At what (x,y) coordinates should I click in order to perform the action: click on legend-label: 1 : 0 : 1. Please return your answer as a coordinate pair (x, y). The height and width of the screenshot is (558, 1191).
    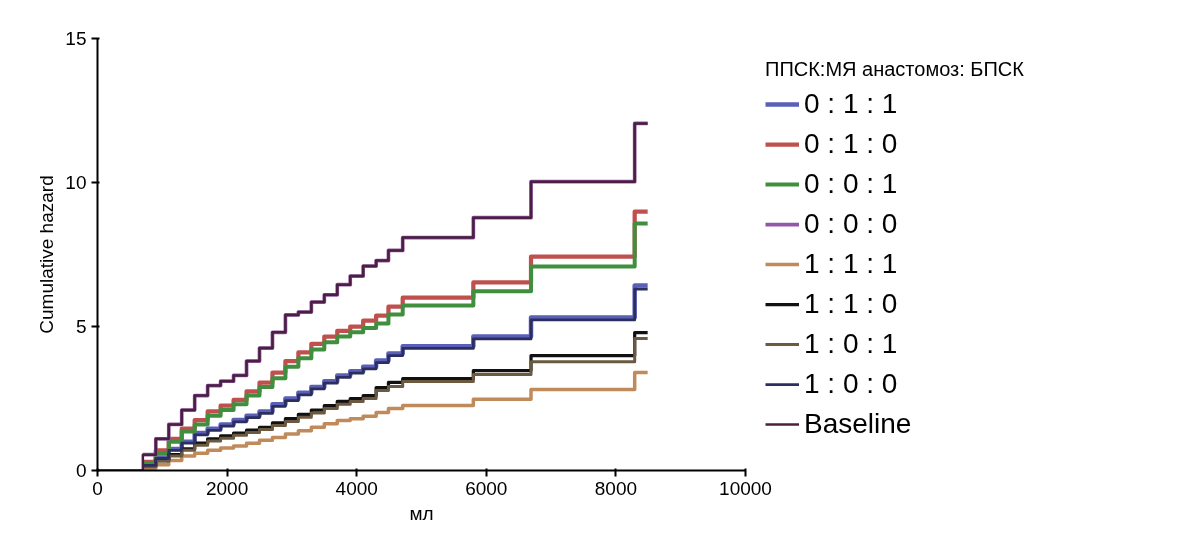
    Looking at the image, I should click on (851, 344).